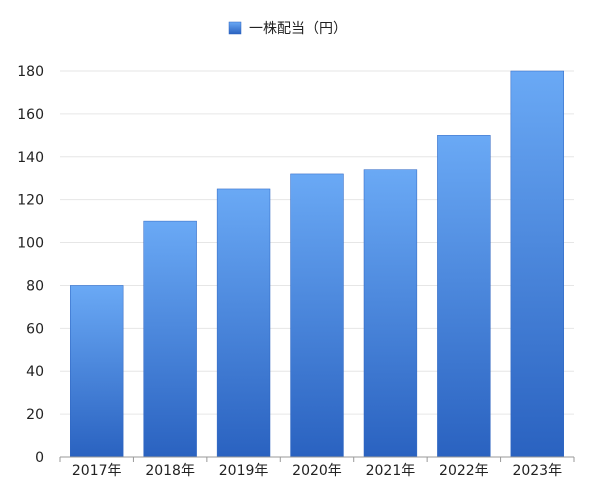  Describe the element at coordinates (243, 323) in the screenshot. I see `bar-2019年` at that location.